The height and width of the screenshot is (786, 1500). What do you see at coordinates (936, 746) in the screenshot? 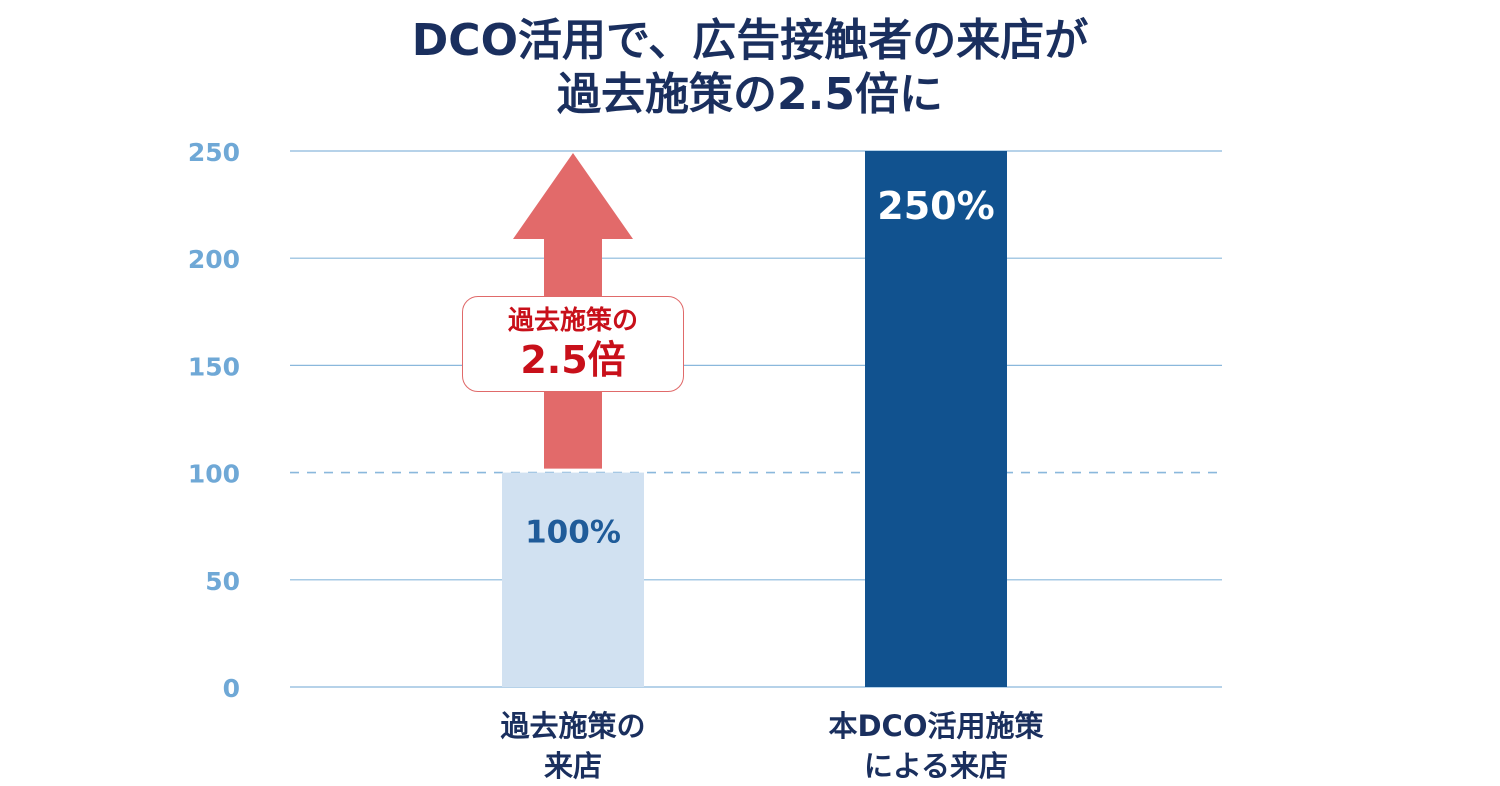
I see `x-category-label-dco: 本DCO活用施策 による来店` at bounding box center [936, 746].